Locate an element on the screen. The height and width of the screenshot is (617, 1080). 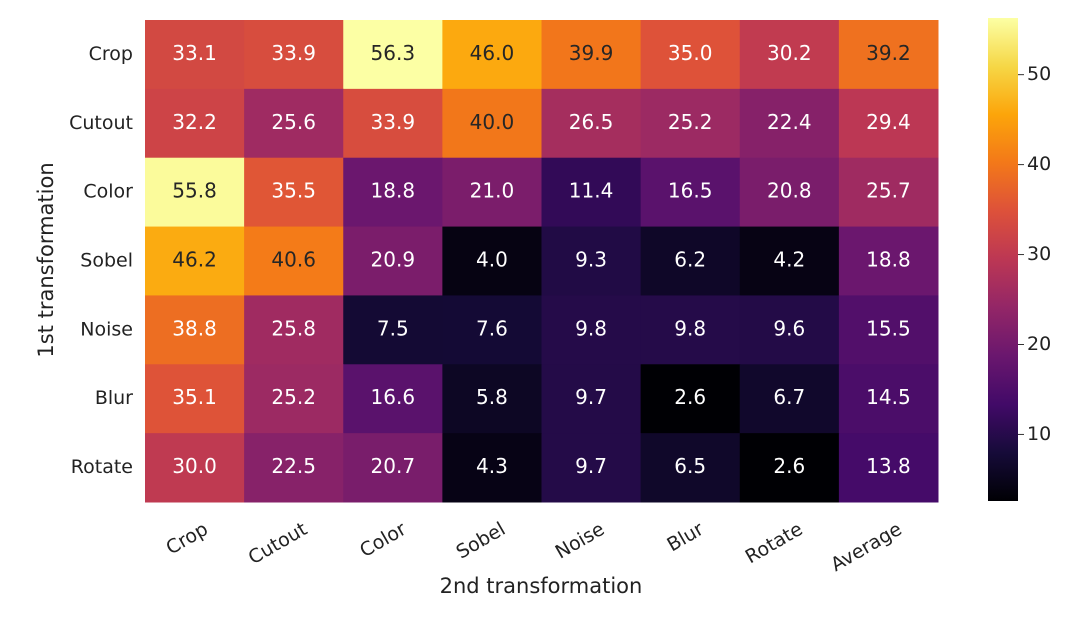
cell-label: 55.8 is located at coordinates (194, 191).